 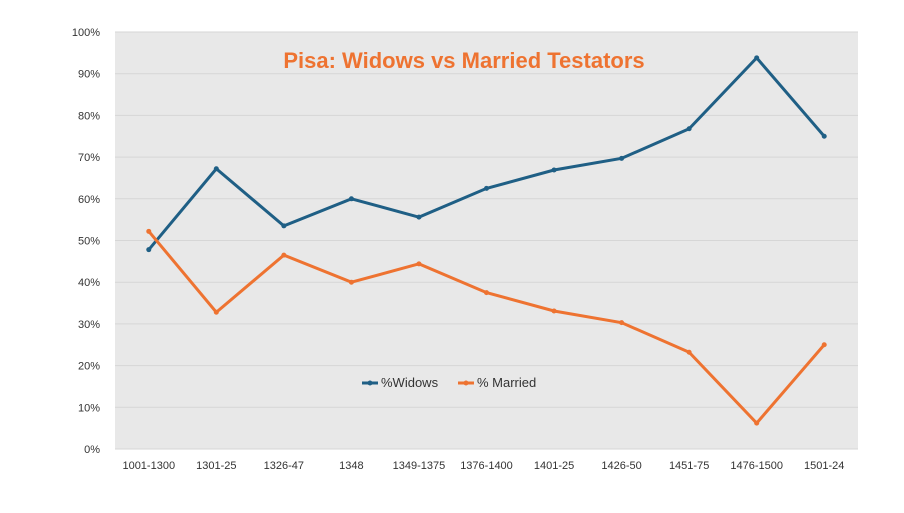 What do you see at coordinates (419, 466) in the screenshot?
I see `x-tick-label: 1349-1375` at bounding box center [419, 466].